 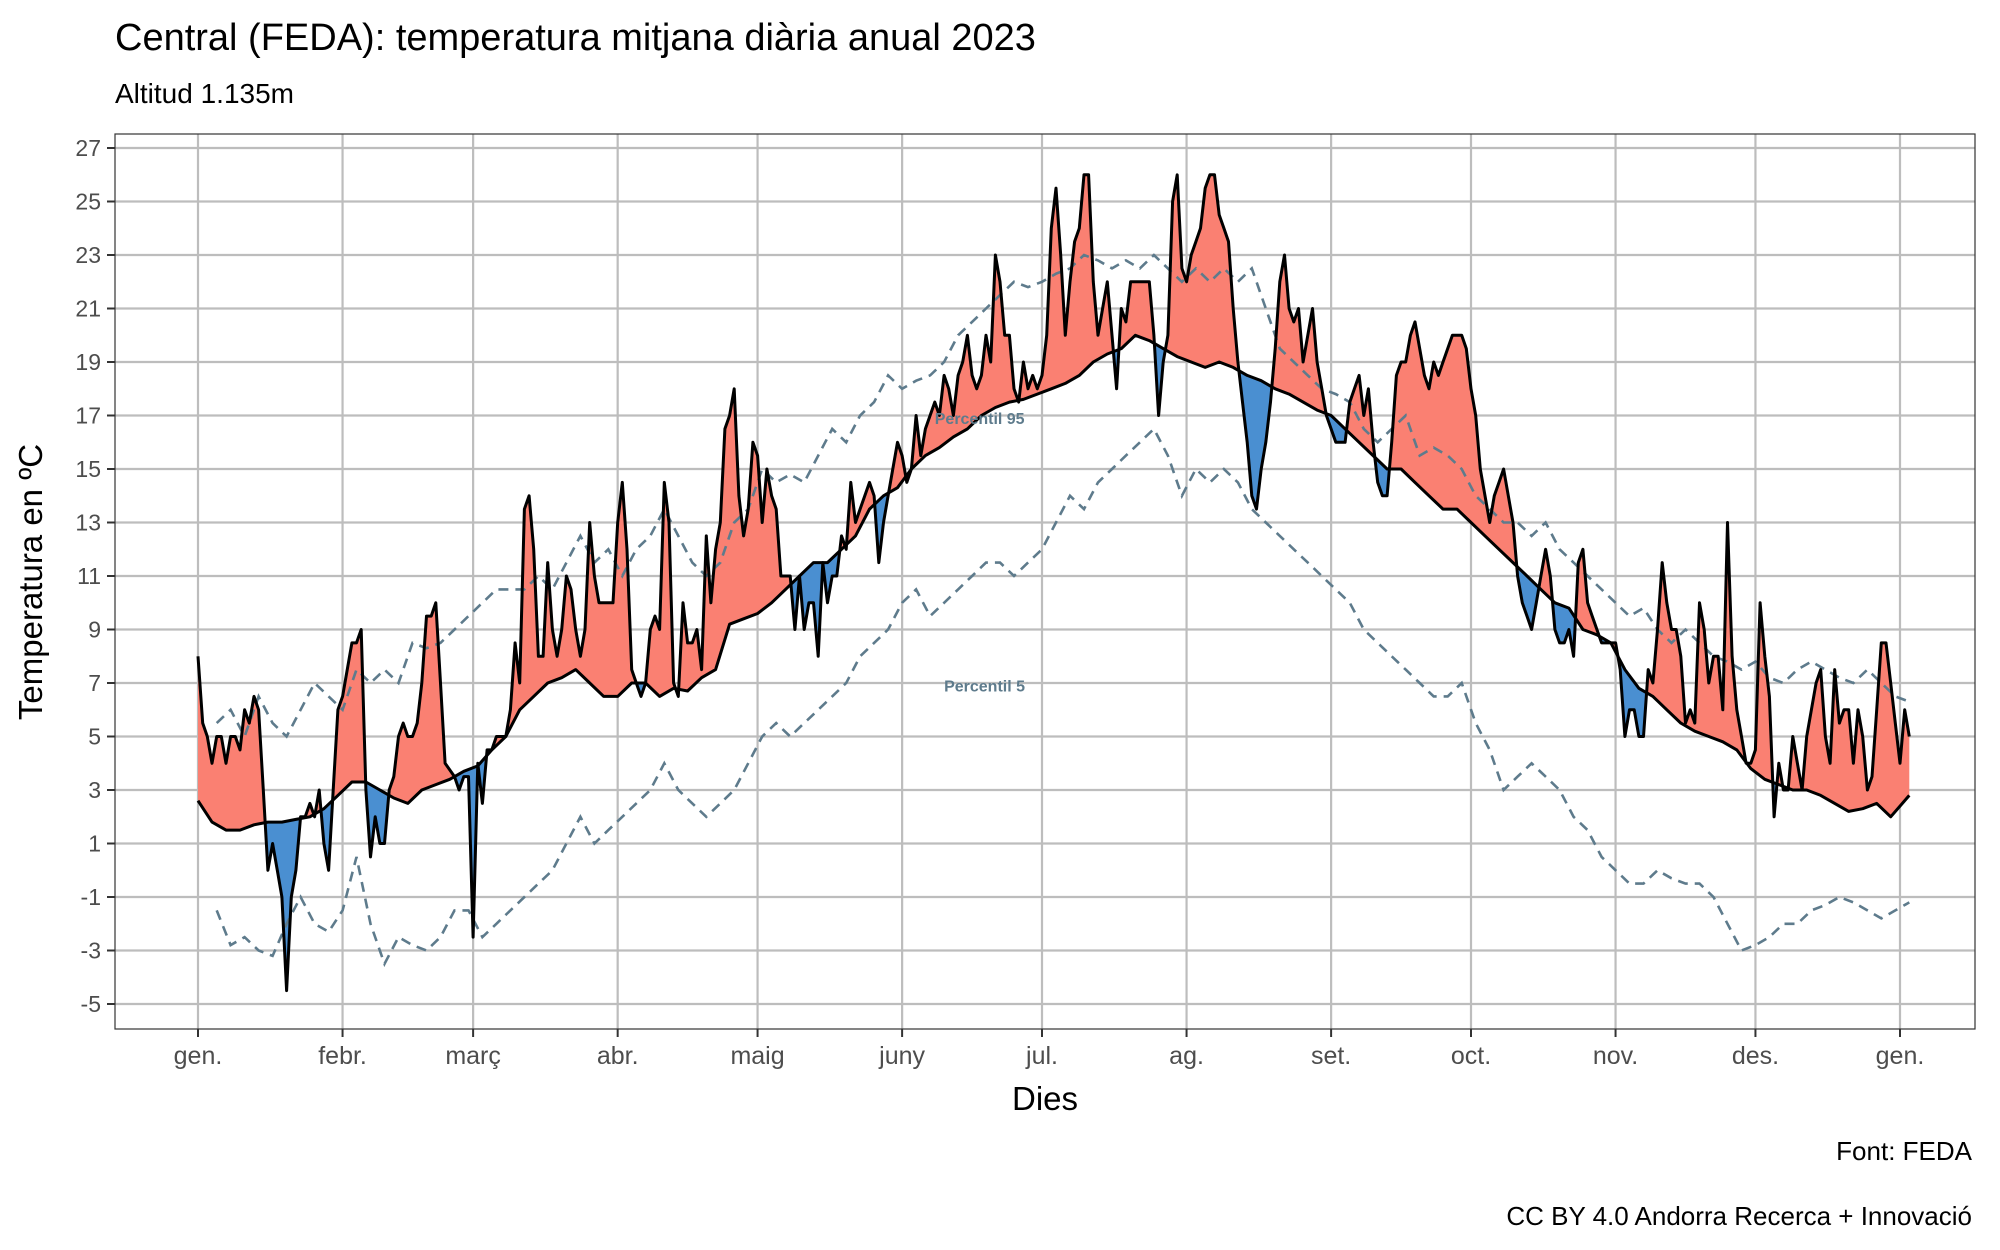 I want to click on percentile-labels: Percentil 95 Percentil 5, so click(x=980, y=553).